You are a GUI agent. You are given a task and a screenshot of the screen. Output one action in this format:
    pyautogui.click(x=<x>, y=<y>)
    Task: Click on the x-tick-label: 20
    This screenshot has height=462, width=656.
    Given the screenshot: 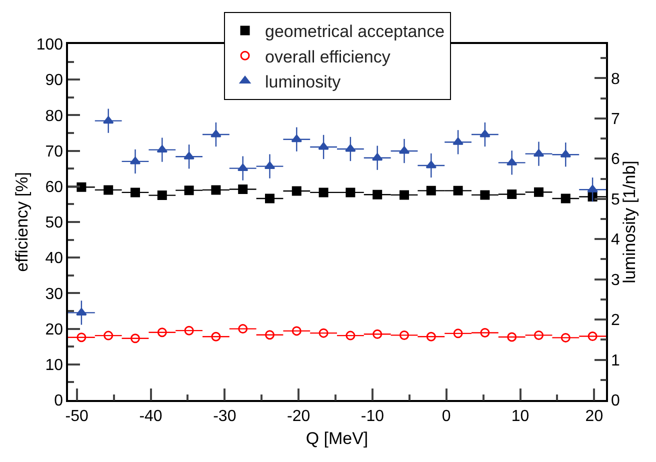 What is the action you would take?
    pyautogui.click(x=594, y=416)
    